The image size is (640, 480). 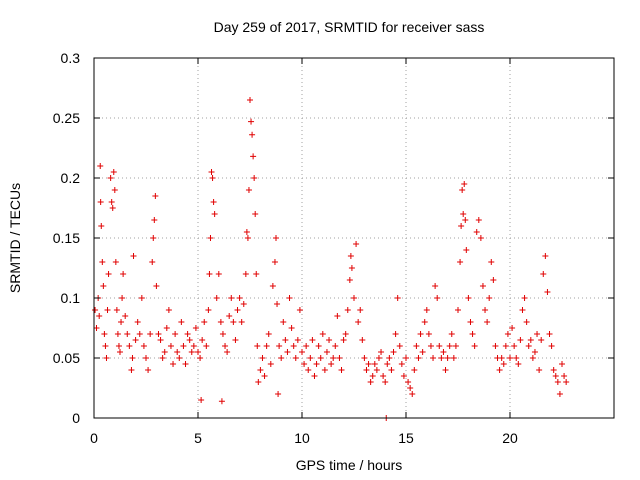 I want to click on y-tick-label: 0, so click(x=76, y=418).